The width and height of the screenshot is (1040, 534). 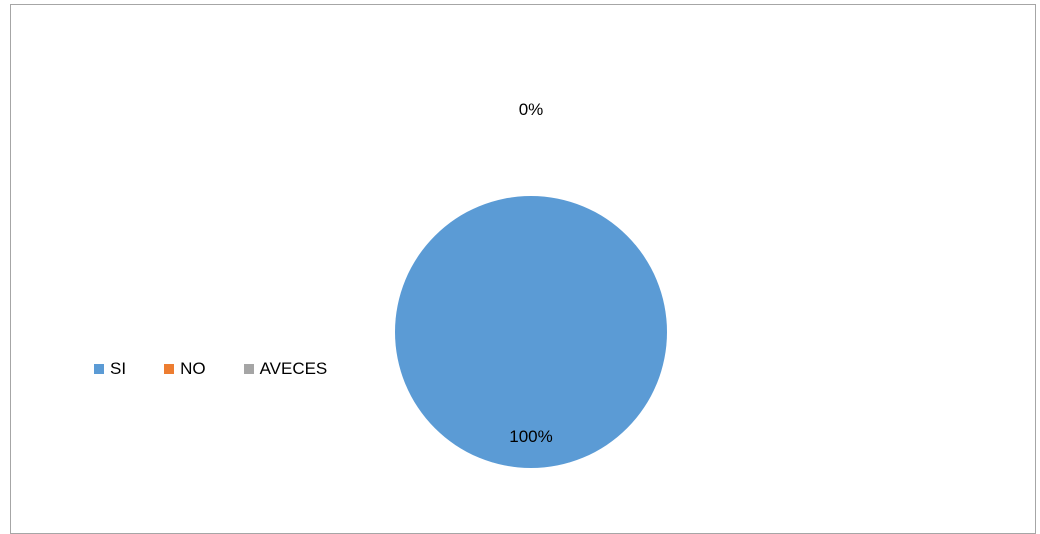 I want to click on data-label-no: 0%, so click(x=531, y=109).